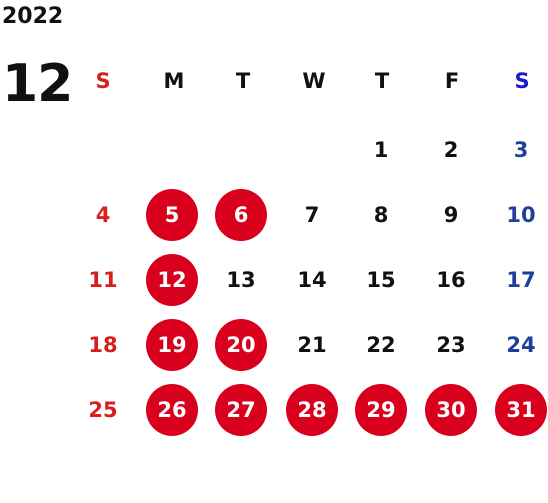  I want to click on day-cell: 1, so click(381, 150).